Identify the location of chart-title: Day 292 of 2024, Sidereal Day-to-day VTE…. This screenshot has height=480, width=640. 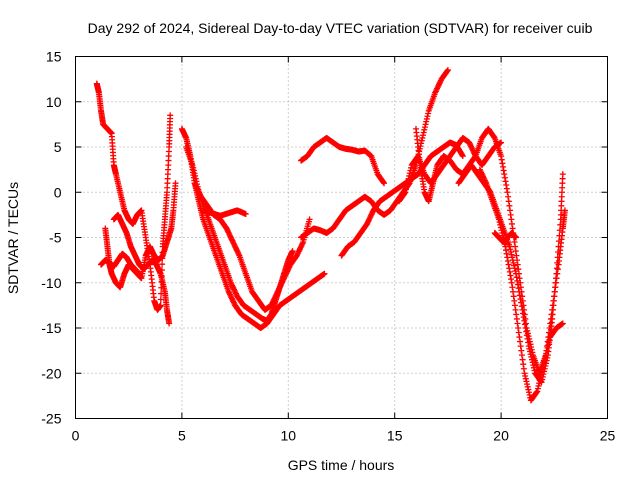
(340, 28).